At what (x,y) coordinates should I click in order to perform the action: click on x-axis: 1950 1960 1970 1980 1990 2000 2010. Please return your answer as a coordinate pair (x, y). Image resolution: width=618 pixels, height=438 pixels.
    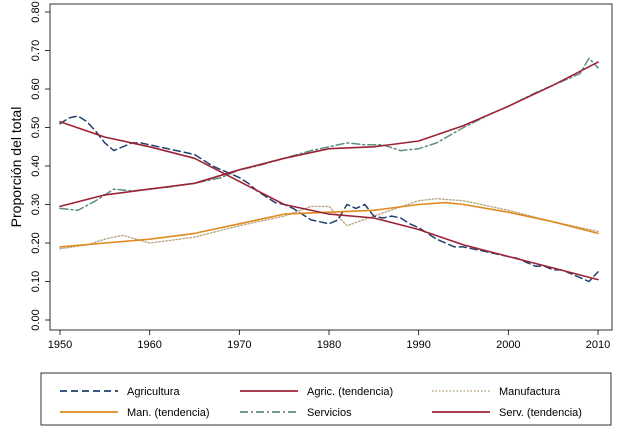
    Looking at the image, I should click on (329, 340).